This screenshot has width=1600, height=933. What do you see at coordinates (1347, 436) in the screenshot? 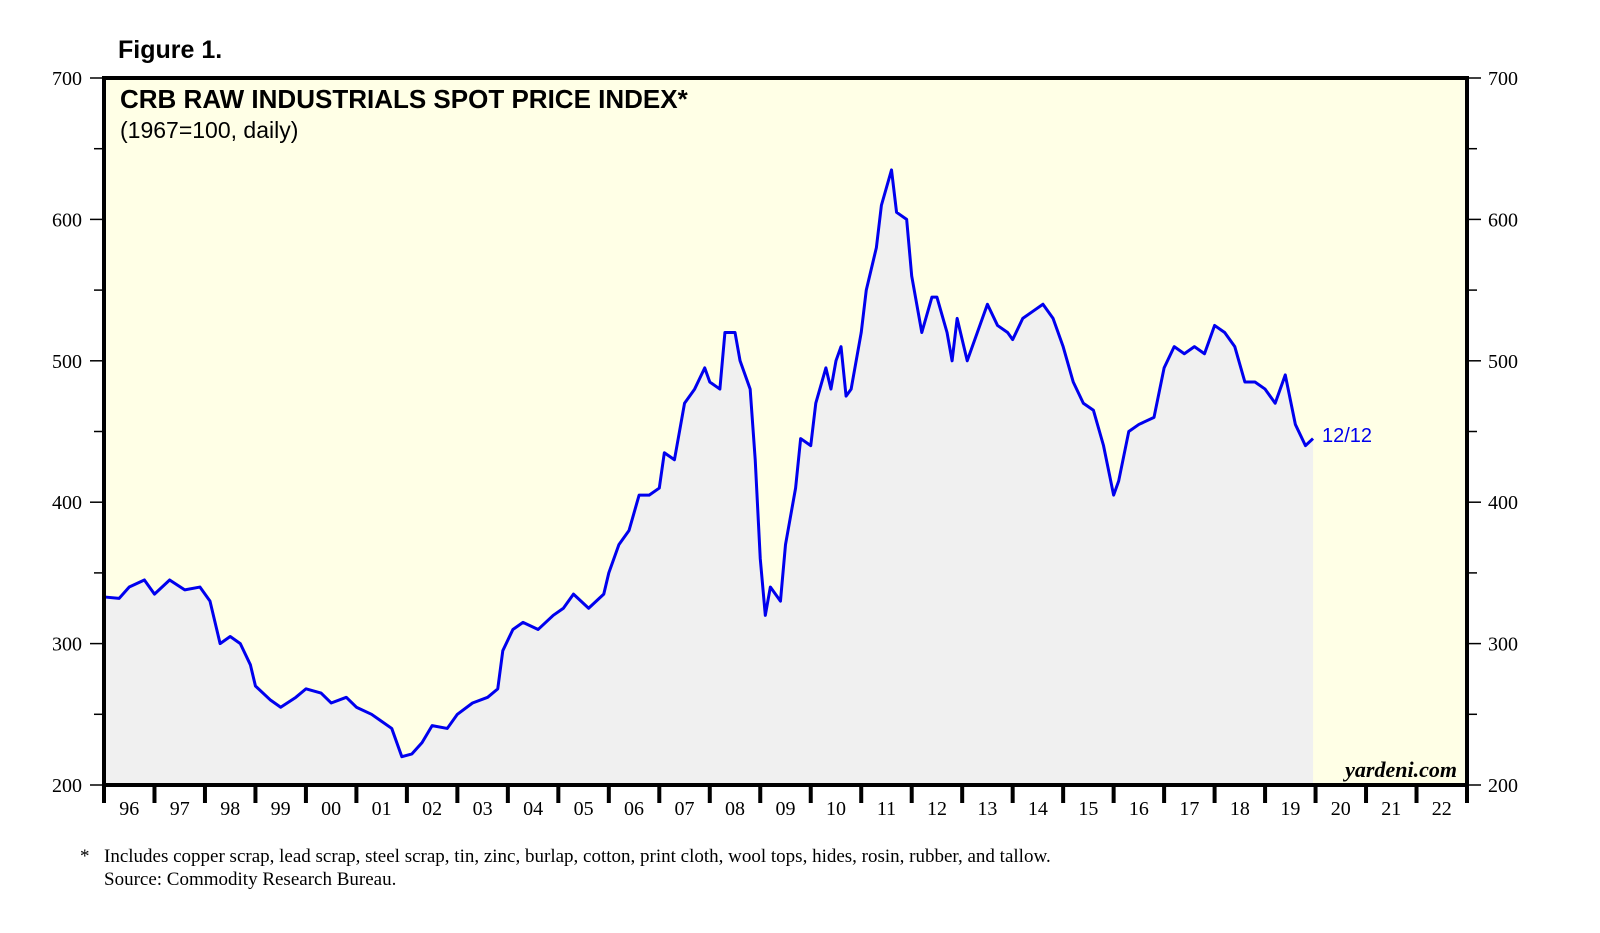
I see `end-date-label: 12/12` at bounding box center [1347, 436].